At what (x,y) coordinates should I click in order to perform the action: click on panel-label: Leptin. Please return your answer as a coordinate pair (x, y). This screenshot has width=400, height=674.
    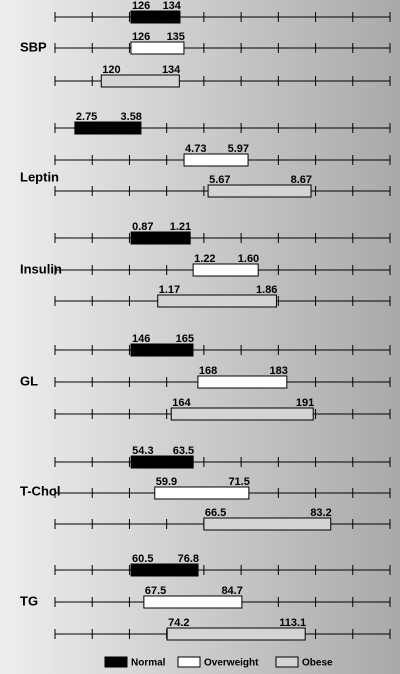
    Looking at the image, I should click on (39, 176).